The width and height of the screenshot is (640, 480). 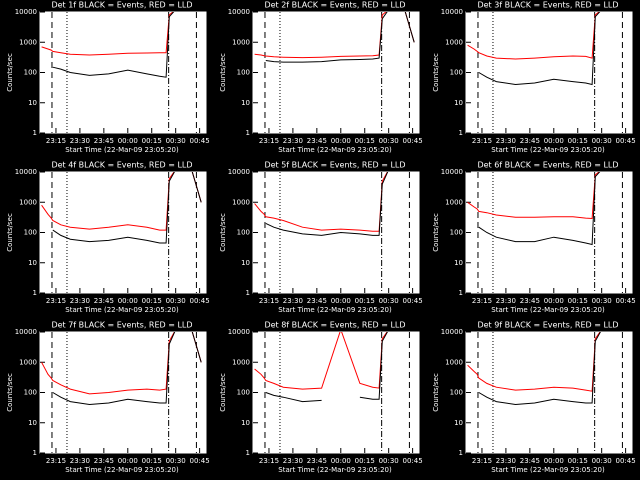 I want to click on chart-title: Det 9f BLACK = Events, RED = LLD, so click(x=547, y=325).